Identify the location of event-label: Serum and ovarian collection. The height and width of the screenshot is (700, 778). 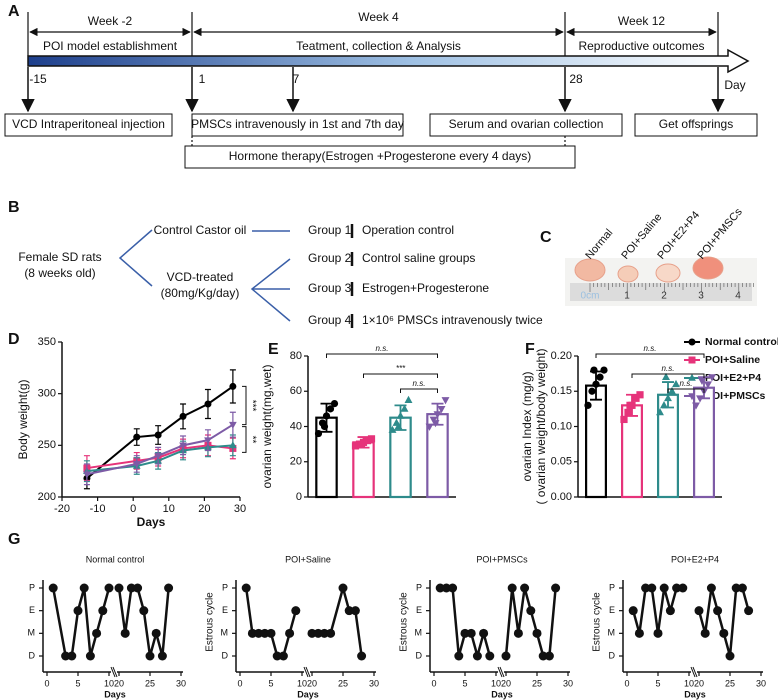
(526, 124).